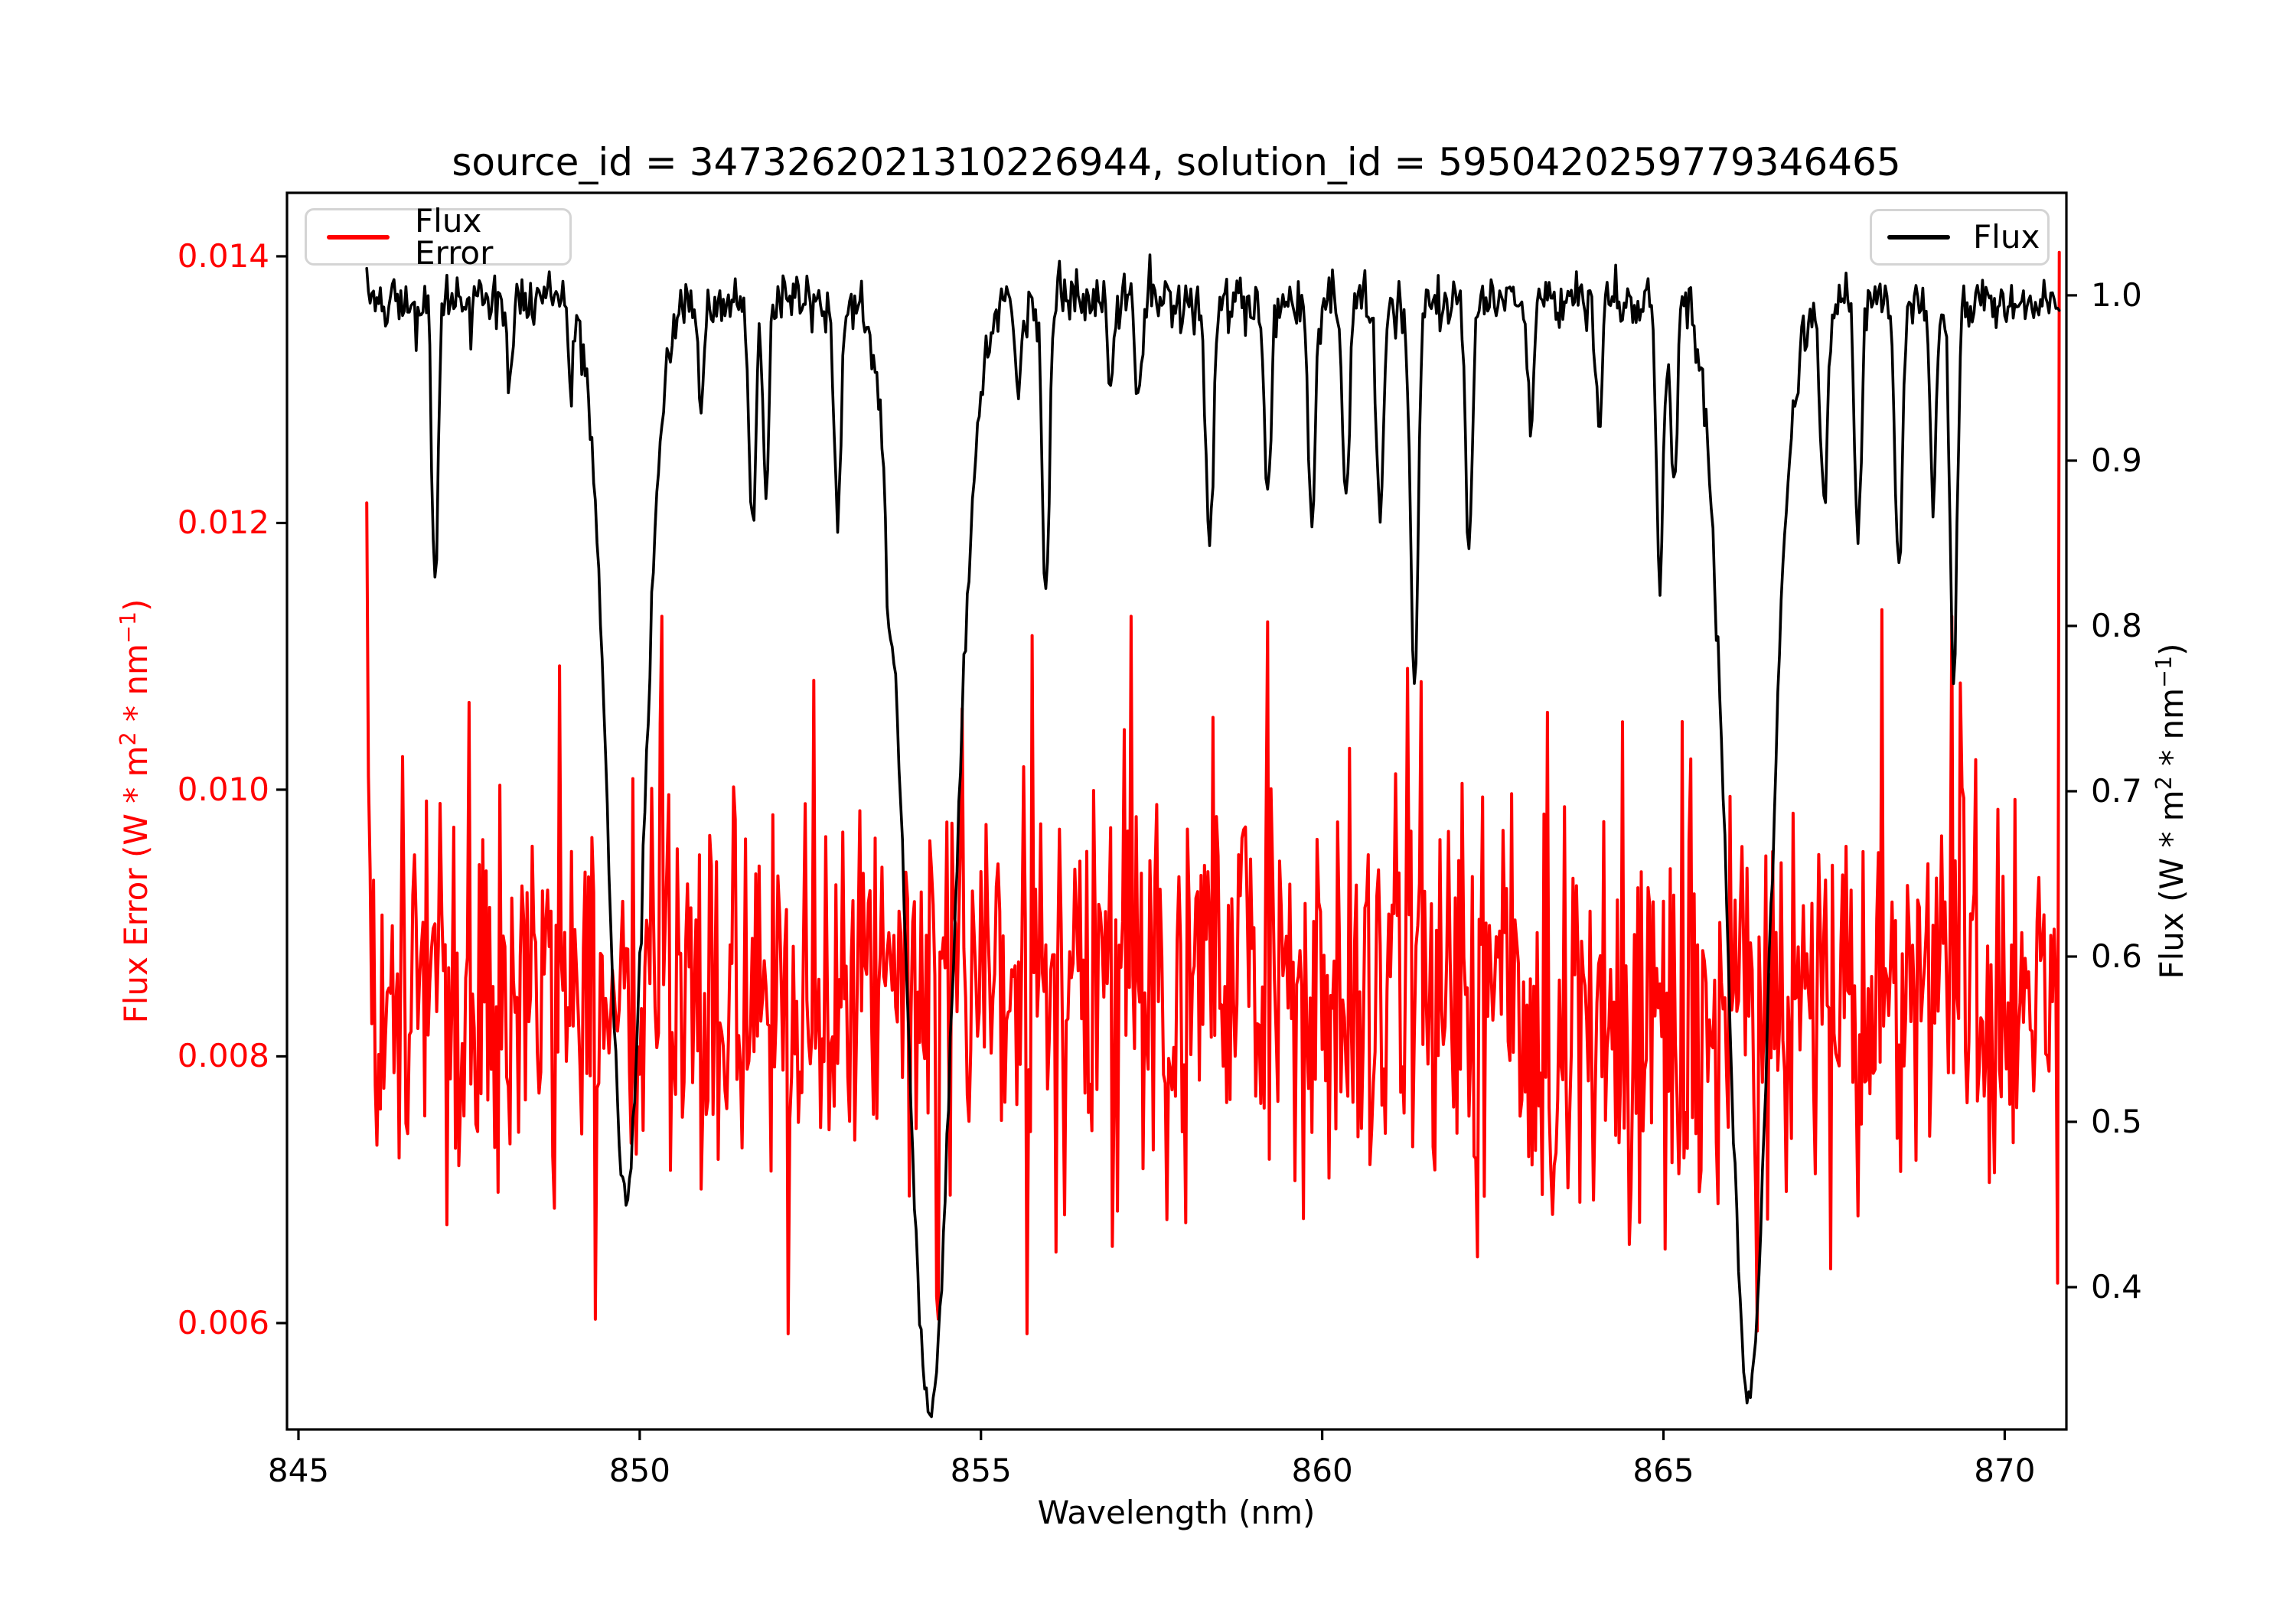 The height and width of the screenshot is (1607, 2296). I want to click on x-tick-label-845: 845, so click(298, 1470).